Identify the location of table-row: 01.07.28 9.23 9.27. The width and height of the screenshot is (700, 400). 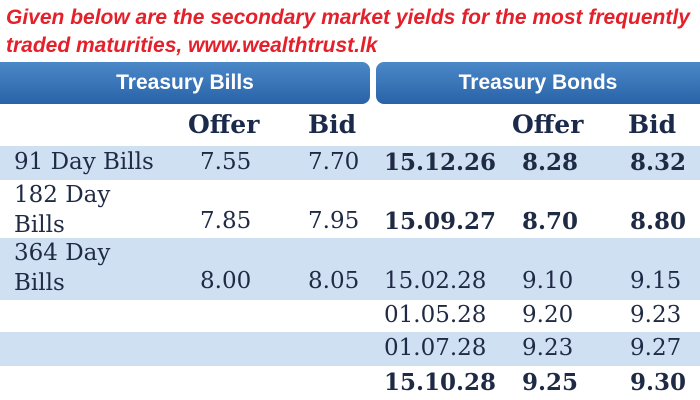
(350, 349).